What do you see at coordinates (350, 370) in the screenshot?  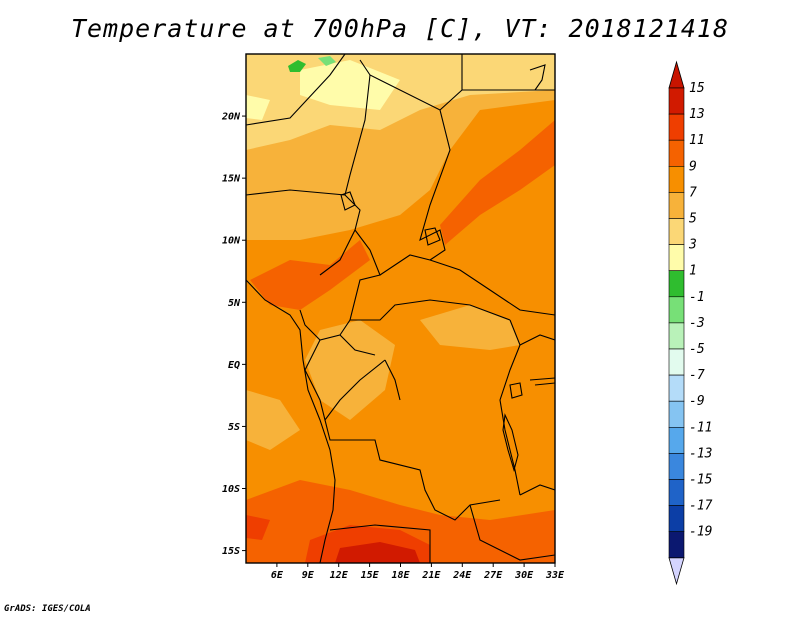 I see `field-7-9-central` at bounding box center [350, 370].